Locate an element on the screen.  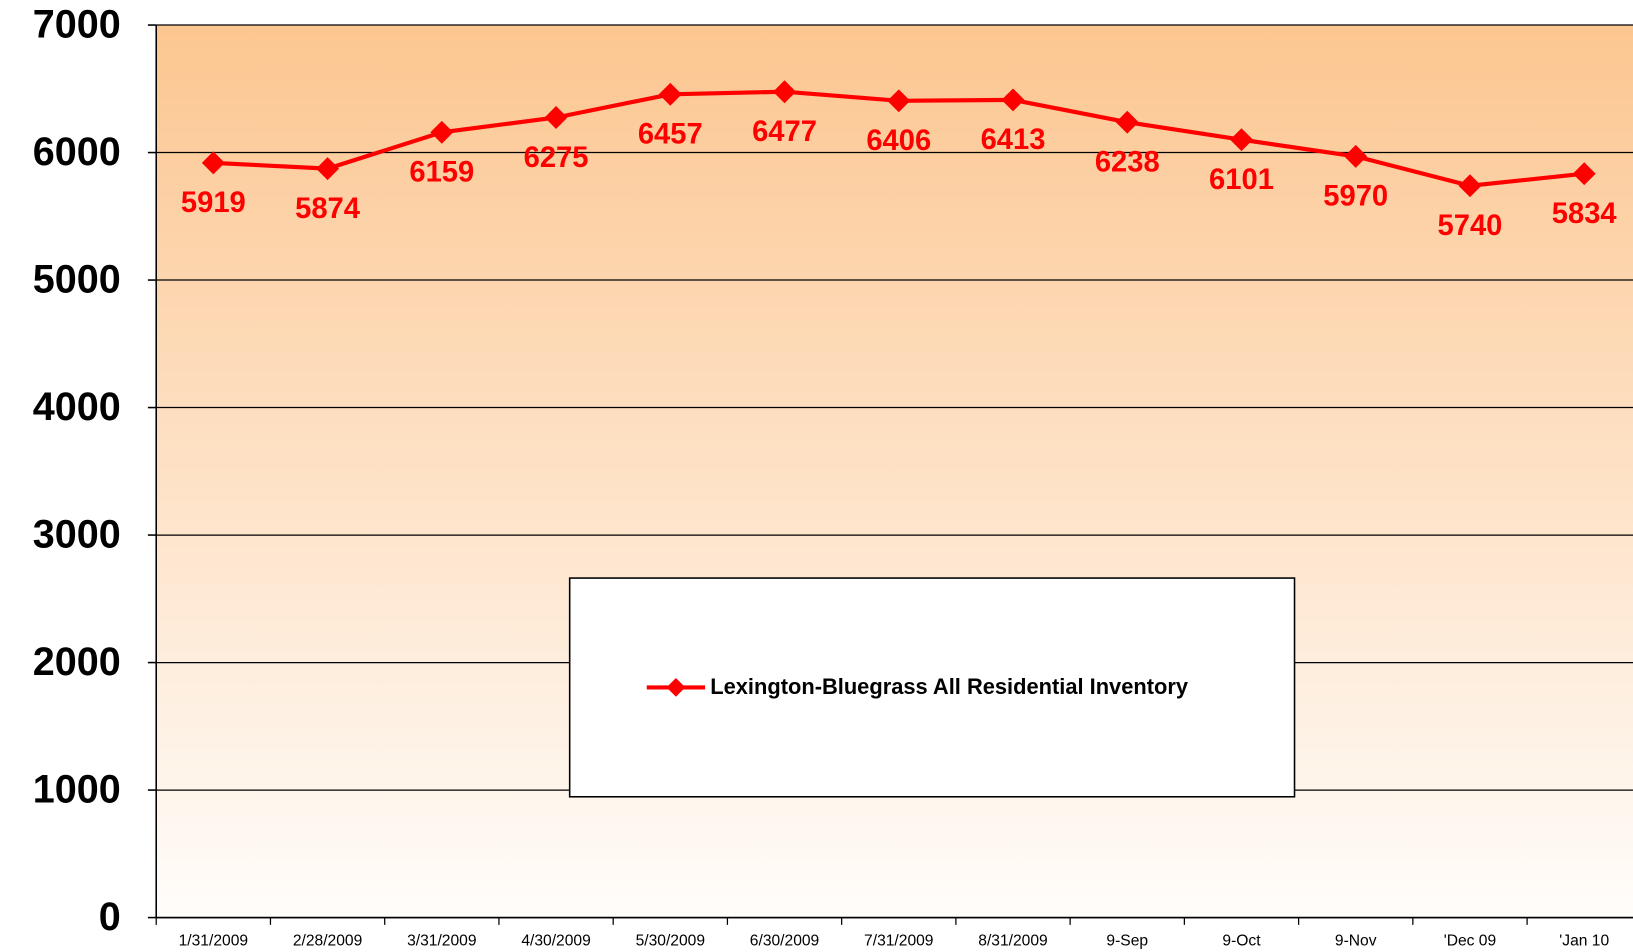
data-label: 6159 is located at coordinates (441, 173).